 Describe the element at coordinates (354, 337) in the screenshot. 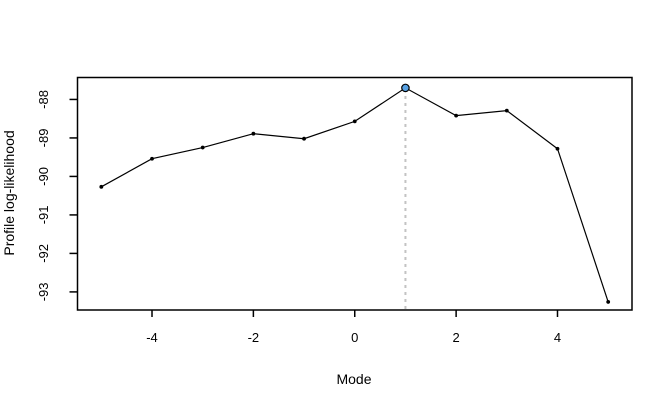

I see `x-tick-label: 0` at that location.